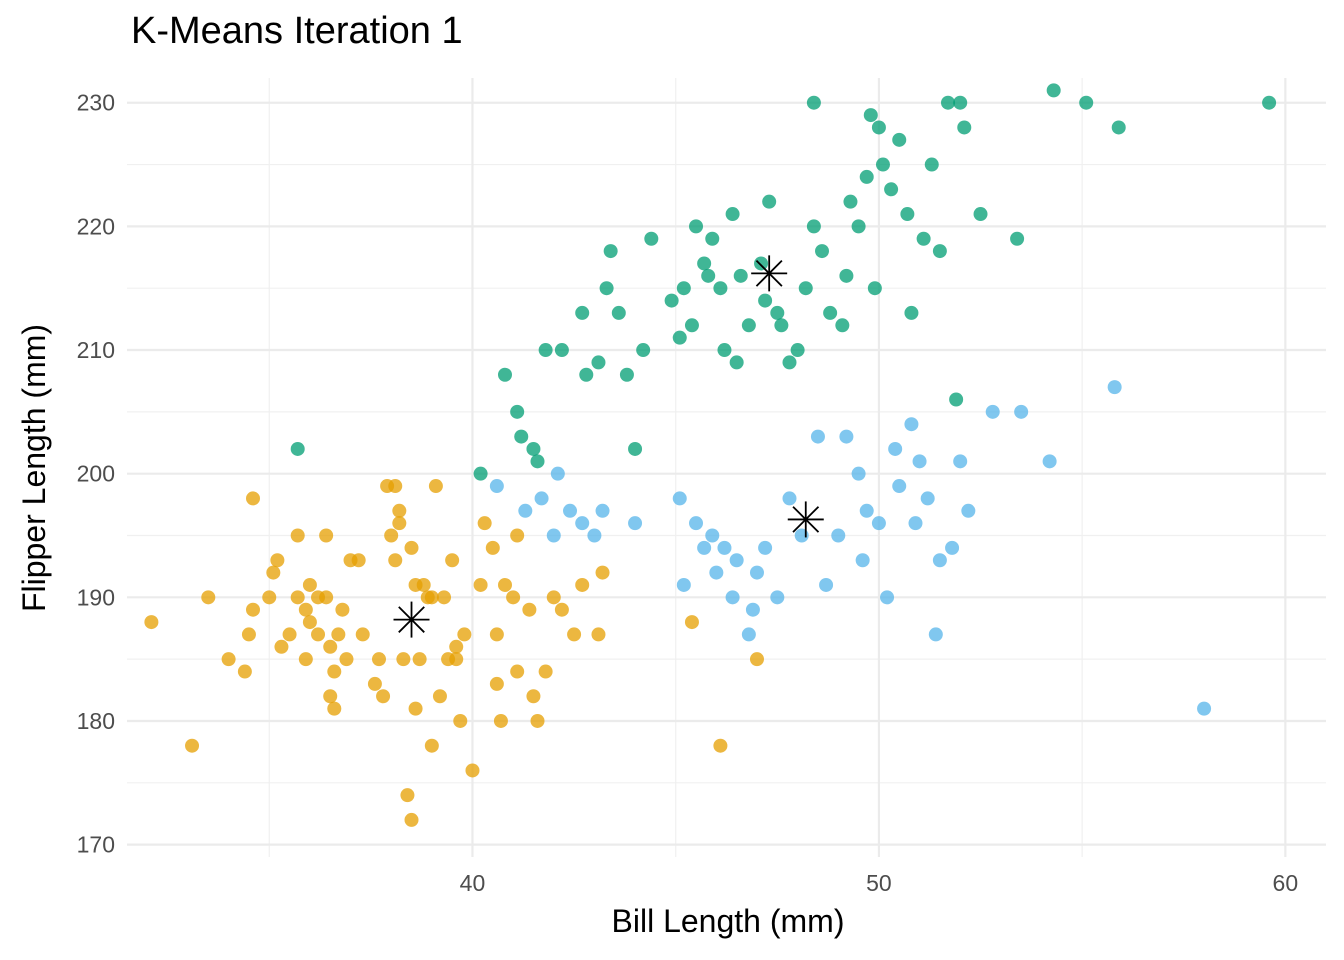  I want to click on centroid-markers, so click(608, 446).